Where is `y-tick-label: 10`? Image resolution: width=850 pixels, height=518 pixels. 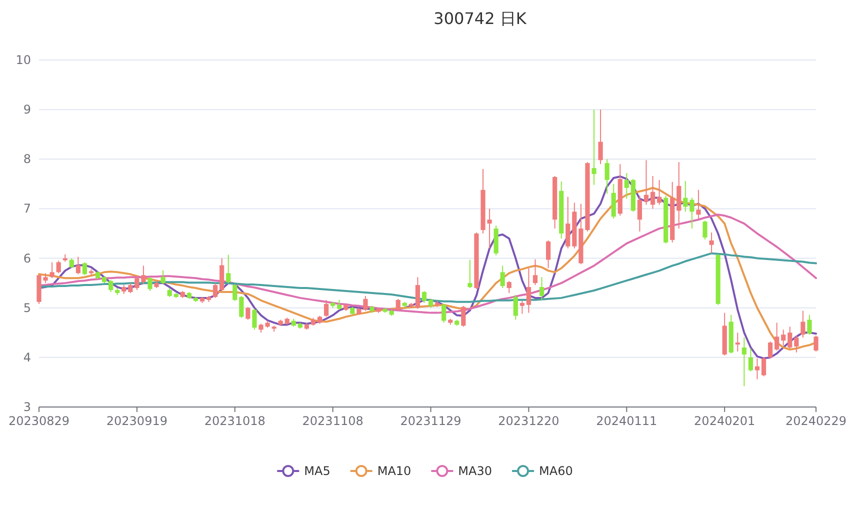 y-tick-label: 10 is located at coordinates (23, 60).